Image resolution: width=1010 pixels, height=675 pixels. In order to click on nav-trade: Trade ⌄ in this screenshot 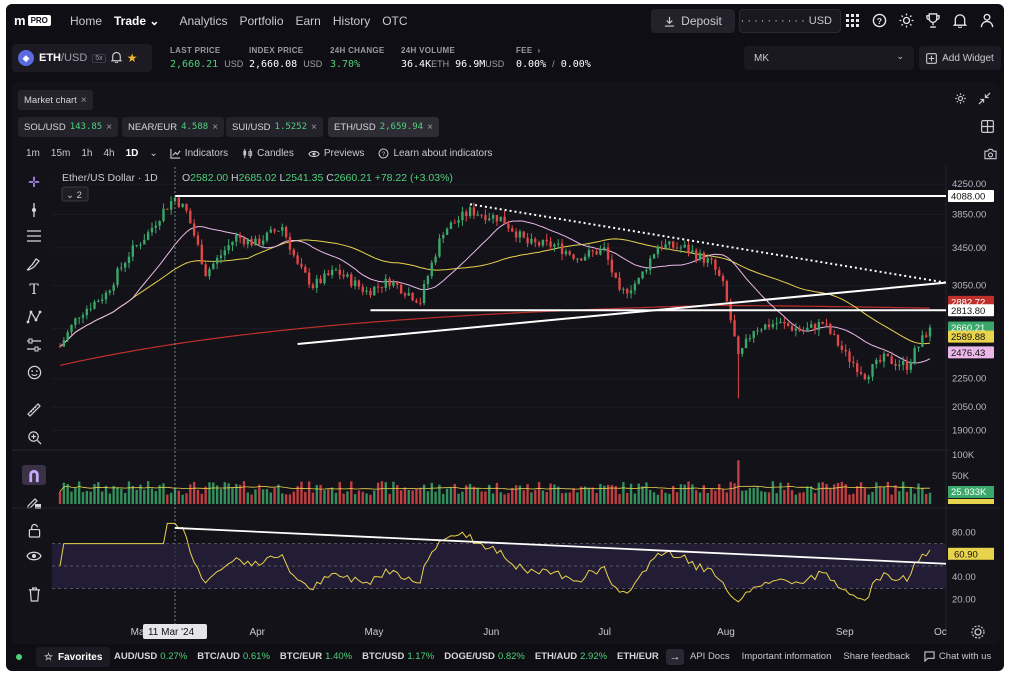, I will do `click(136, 21)`.